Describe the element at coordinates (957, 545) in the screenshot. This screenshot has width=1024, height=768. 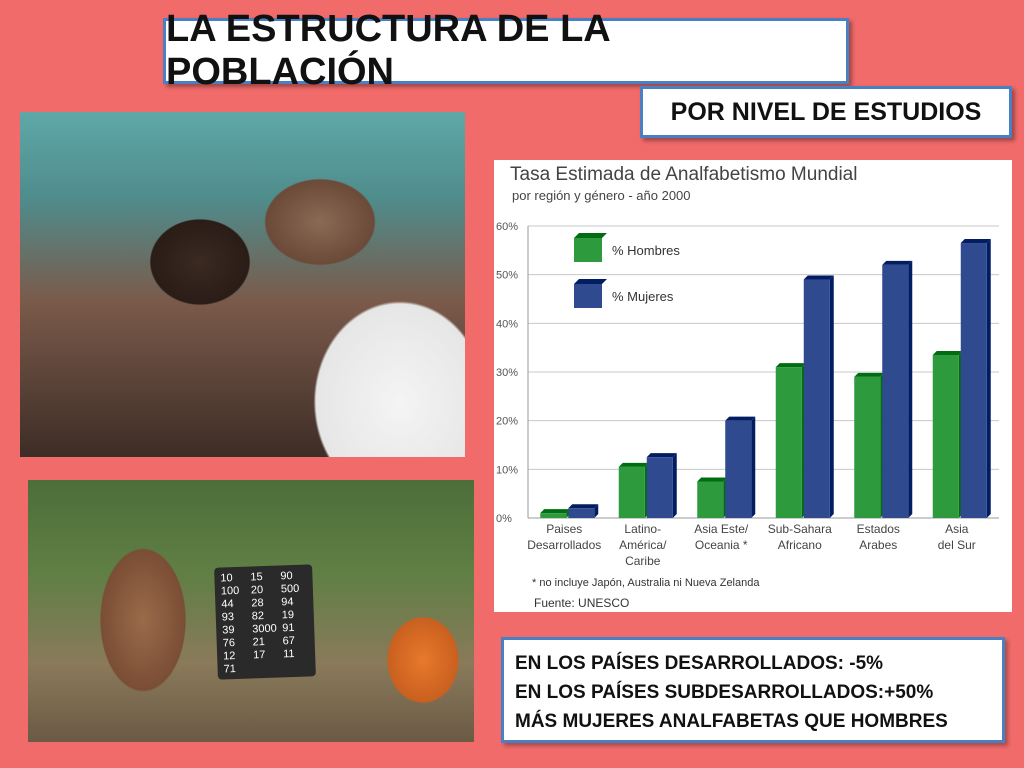
I see `x-tick-label: del Sur` at that location.